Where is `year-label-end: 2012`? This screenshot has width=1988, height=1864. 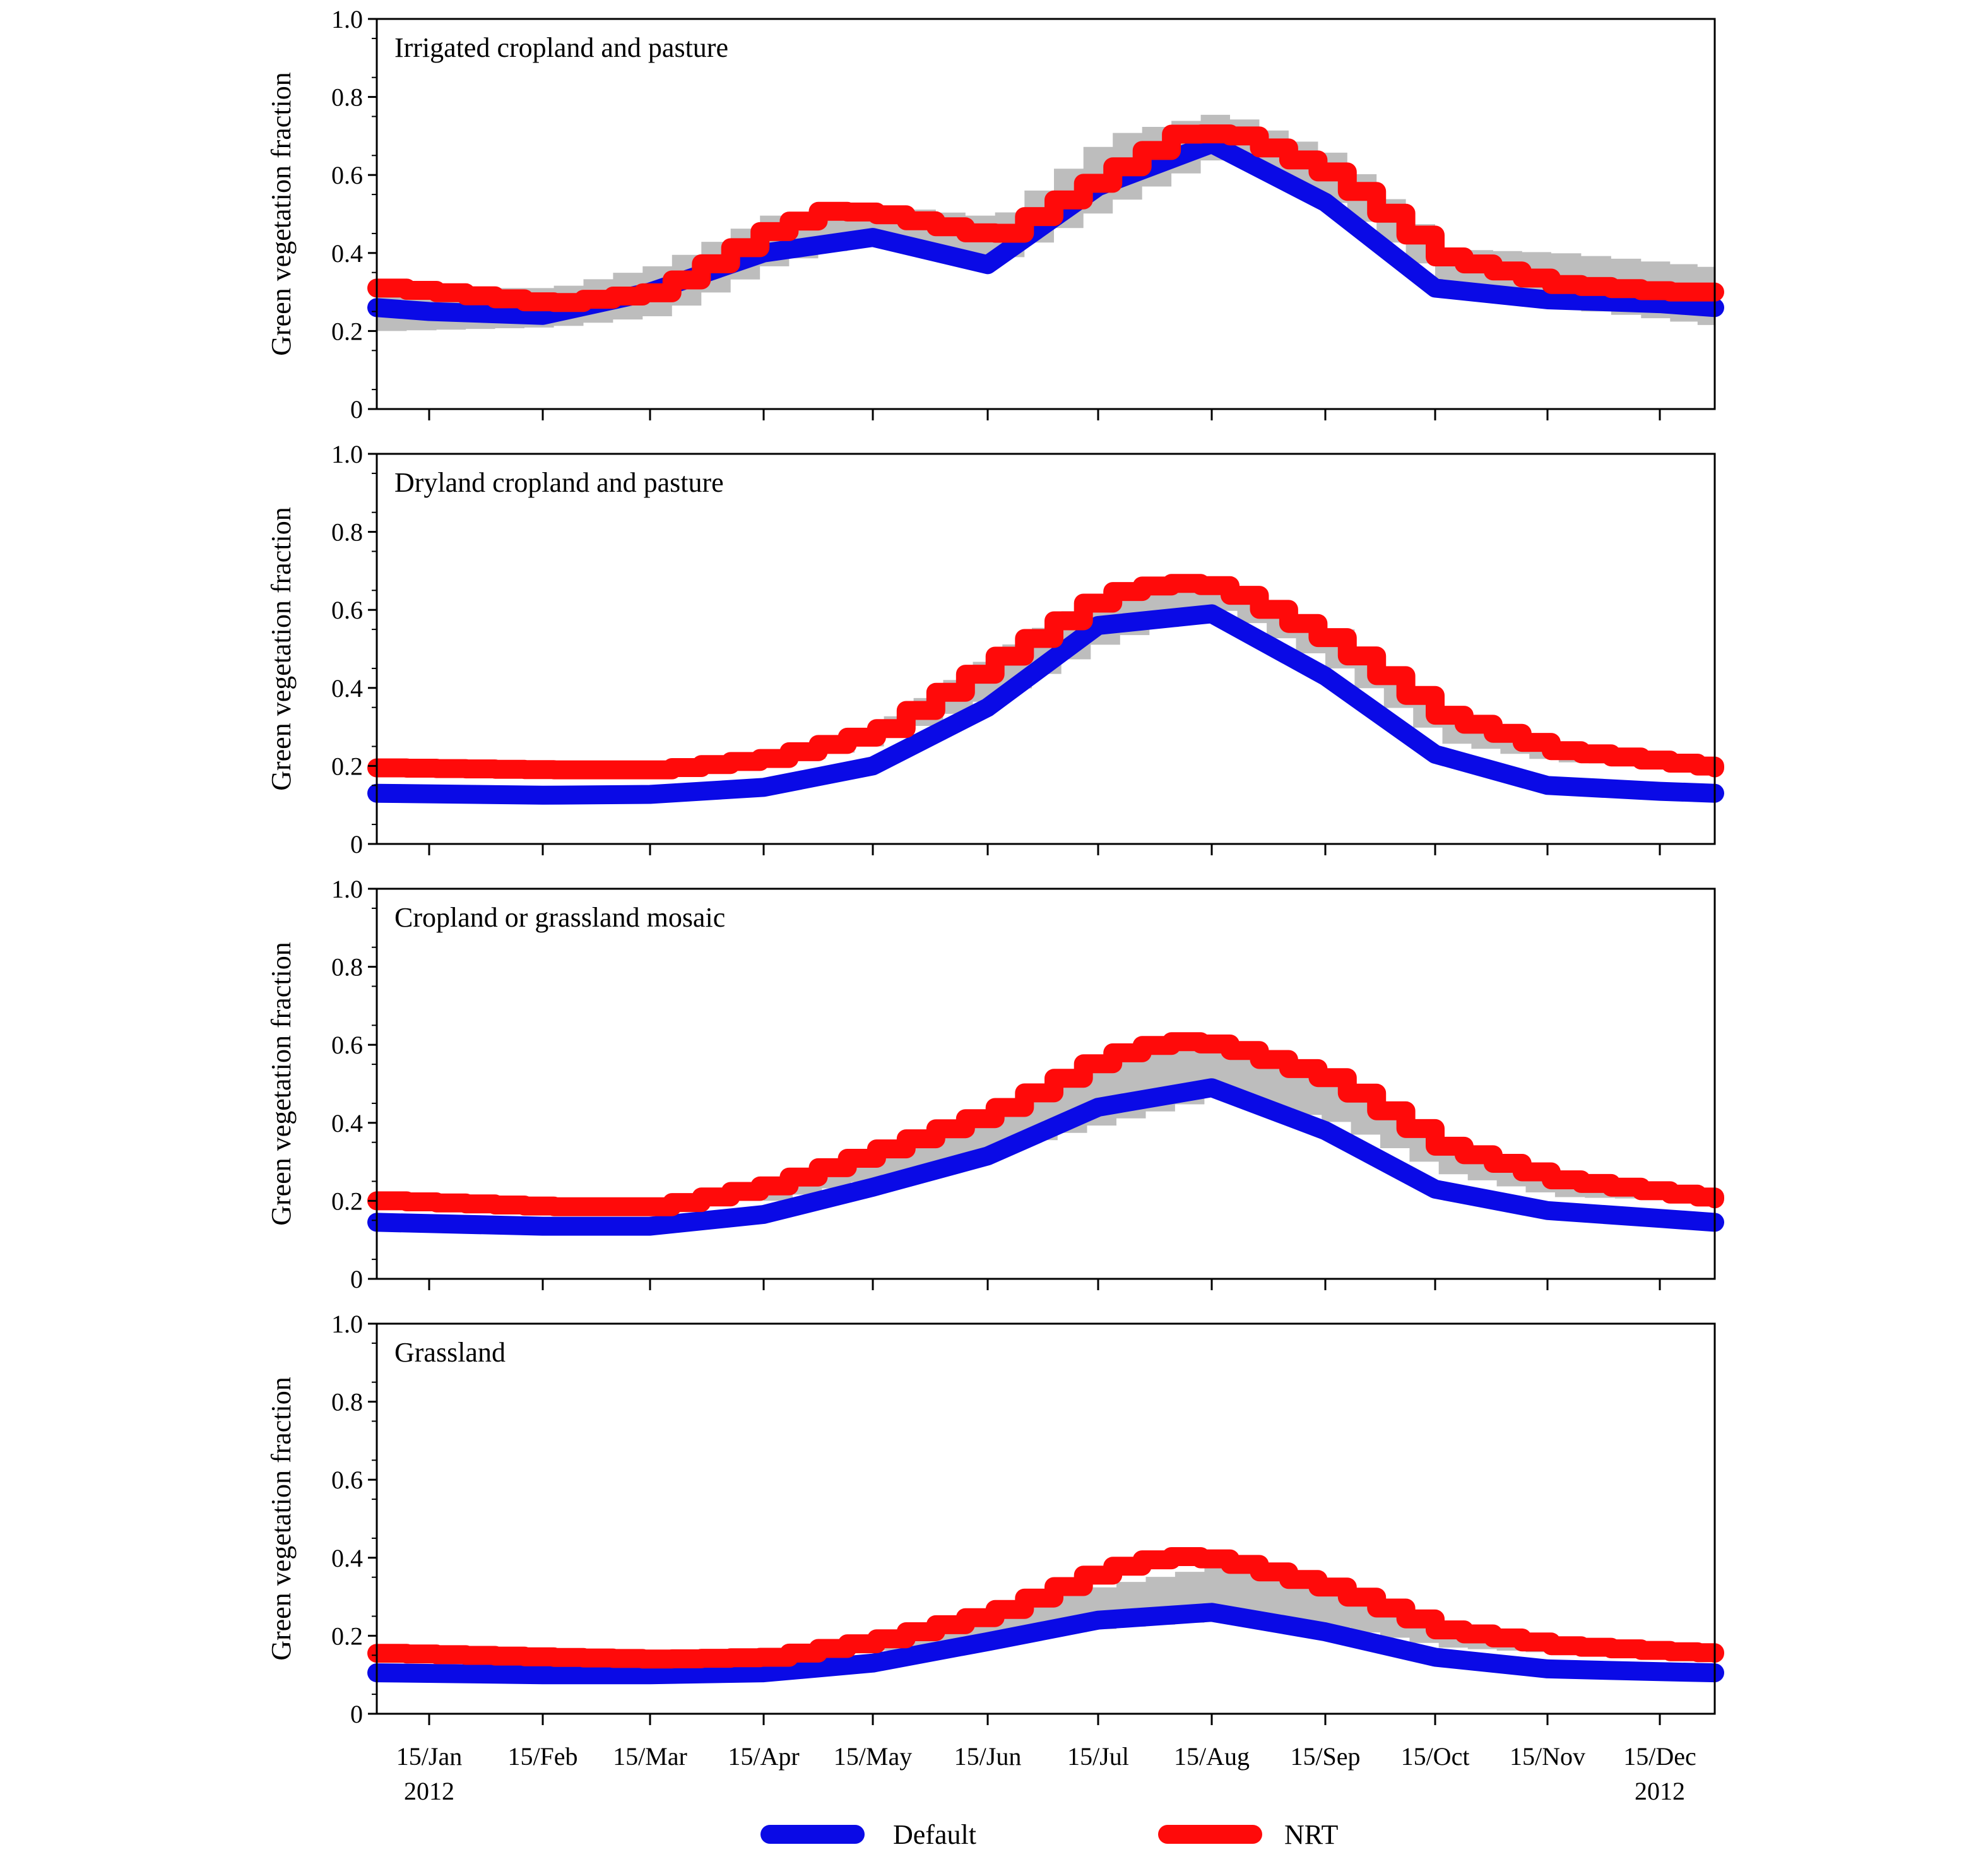 year-label-end: 2012 is located at coordinates (1660, 1791).